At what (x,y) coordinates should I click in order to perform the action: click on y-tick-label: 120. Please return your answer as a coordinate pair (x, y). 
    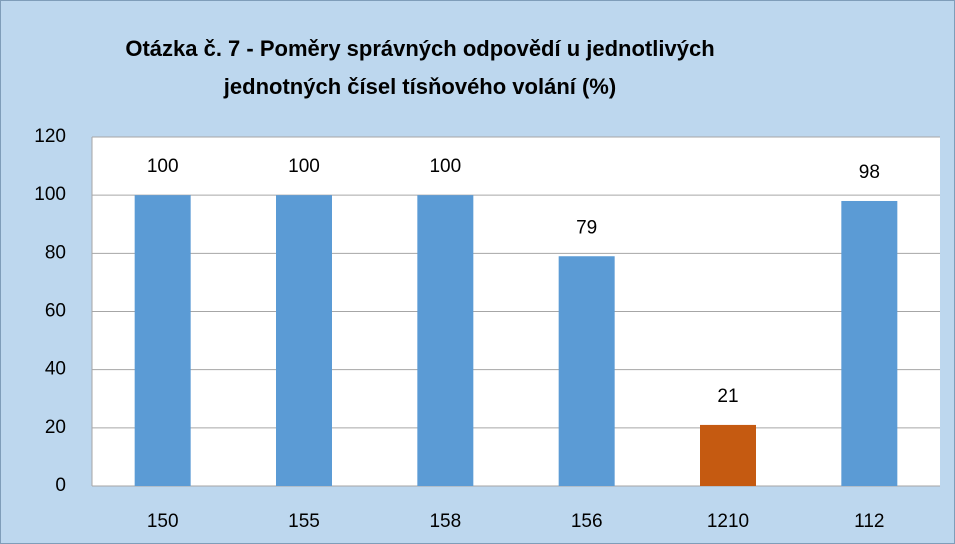
    Looking at the image, I should click on (50, 136).